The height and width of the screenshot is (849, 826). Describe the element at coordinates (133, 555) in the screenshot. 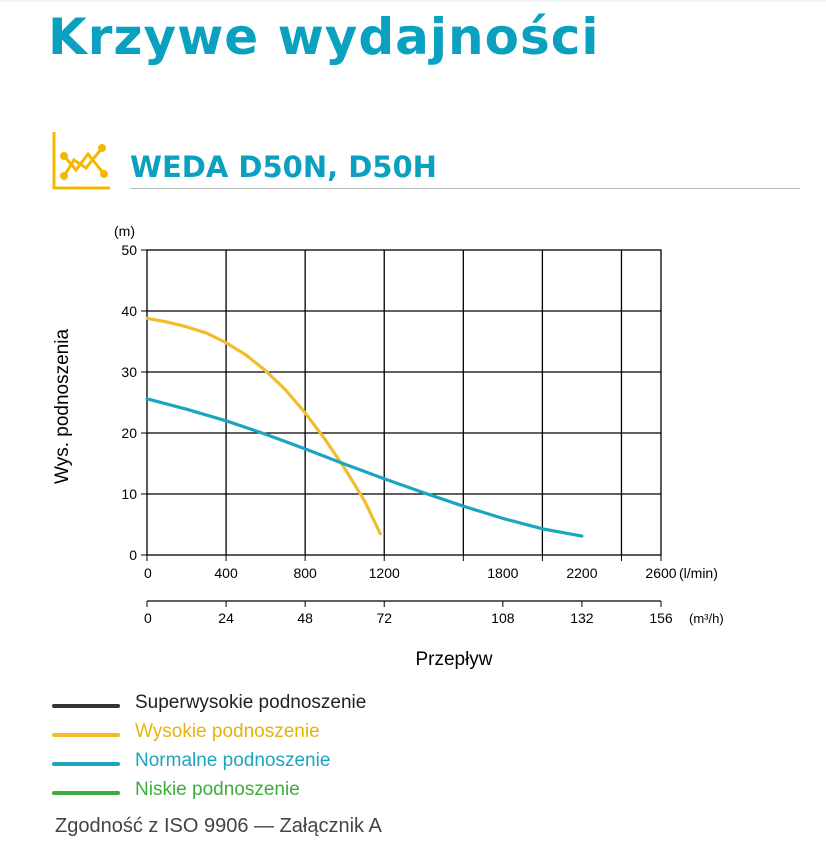

I see `y-tick-label: 0` at that location.